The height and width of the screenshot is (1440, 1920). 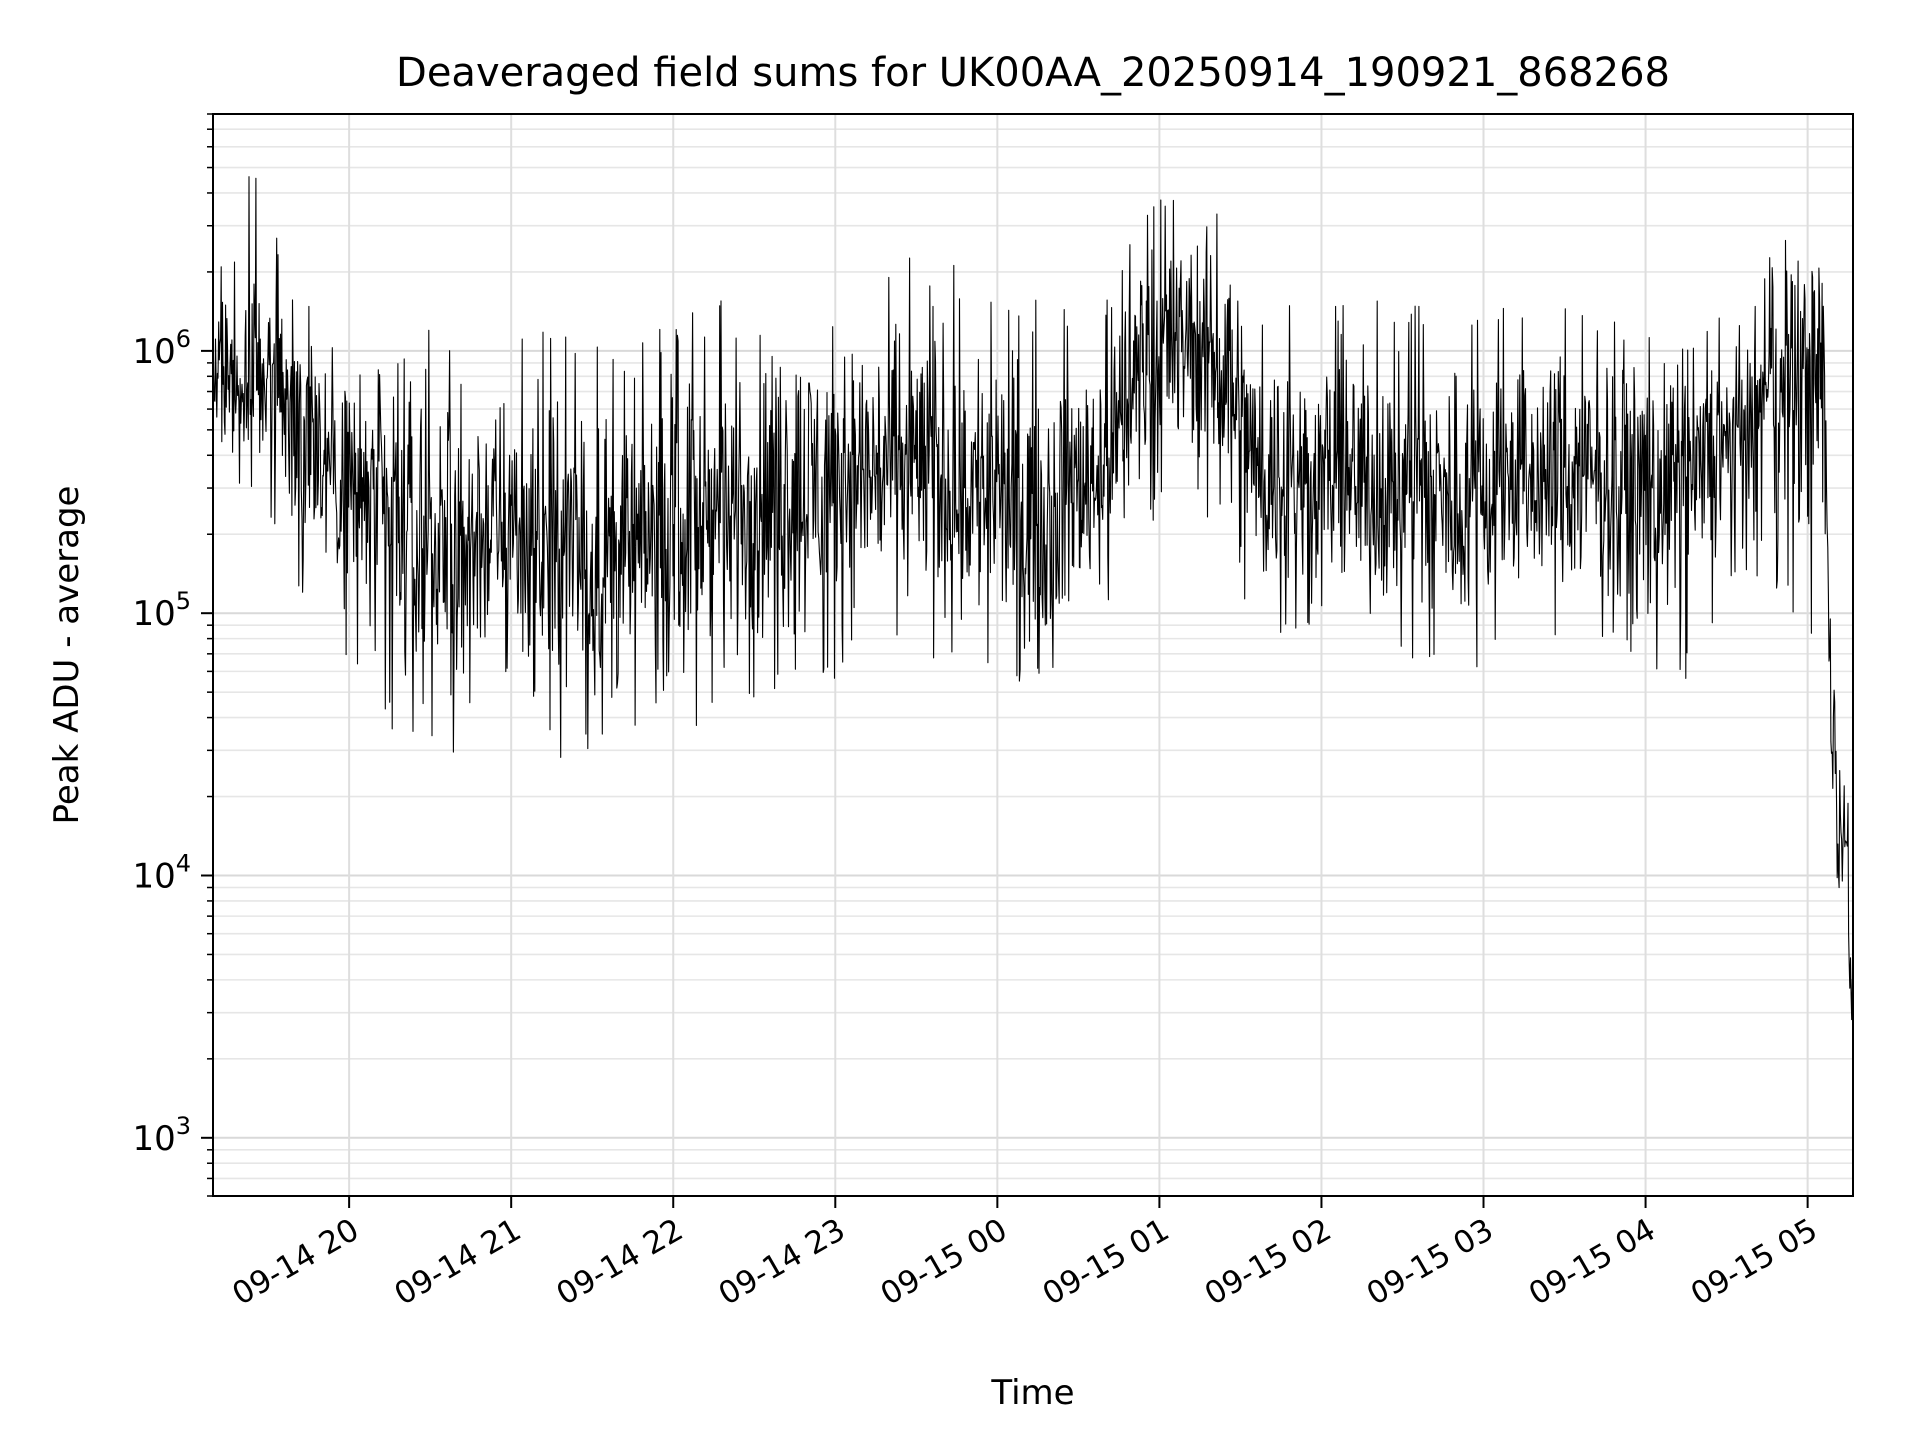 I want to click on x-tick-label: 09-15 05, so click(x=1754, y=1262).